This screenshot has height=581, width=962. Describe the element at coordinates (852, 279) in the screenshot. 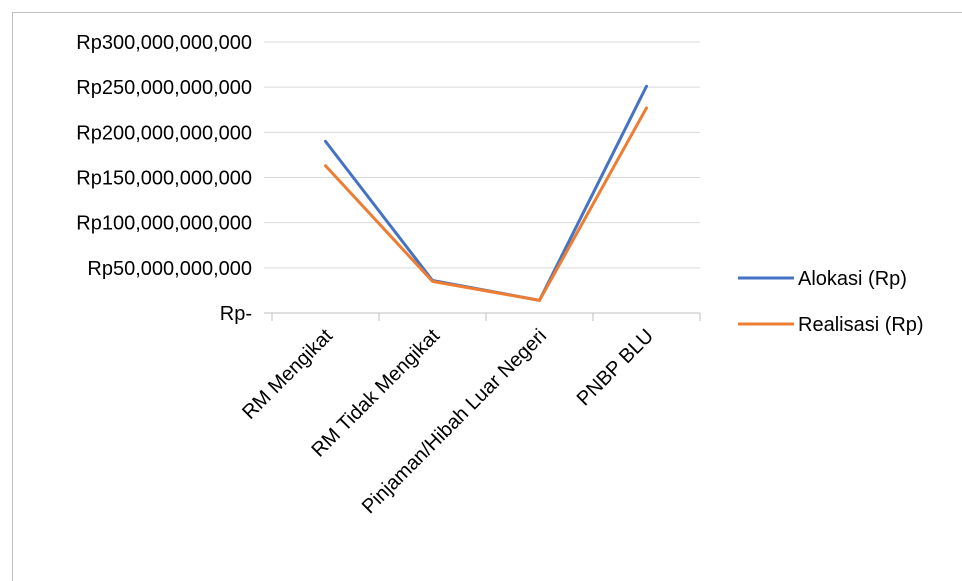

I see `legend-label: Alokasi (Rp)` at that location.